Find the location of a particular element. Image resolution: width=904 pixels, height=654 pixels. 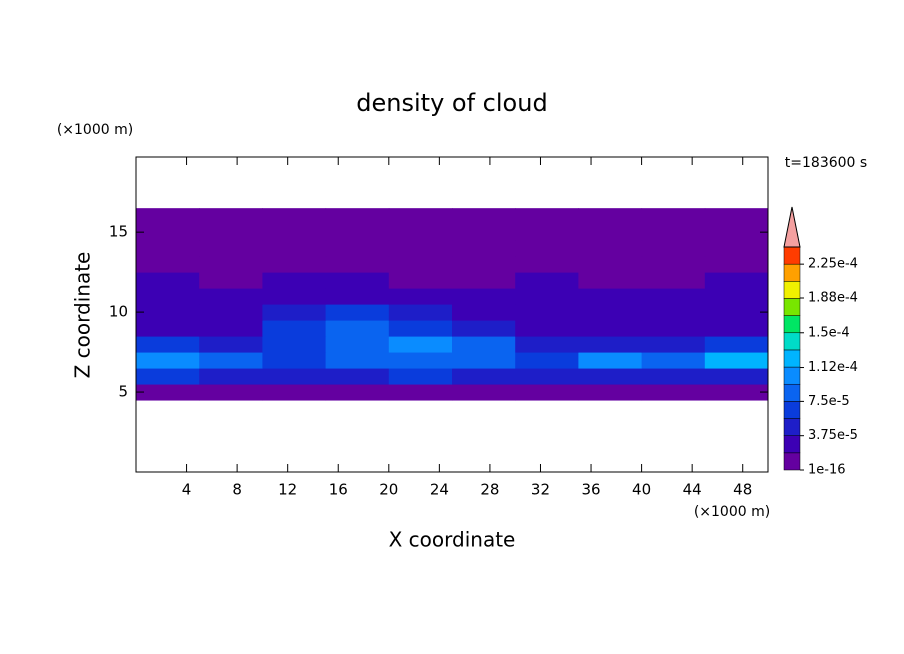

colorbar-label: 1e-16 is located at coordinates (827, 470).